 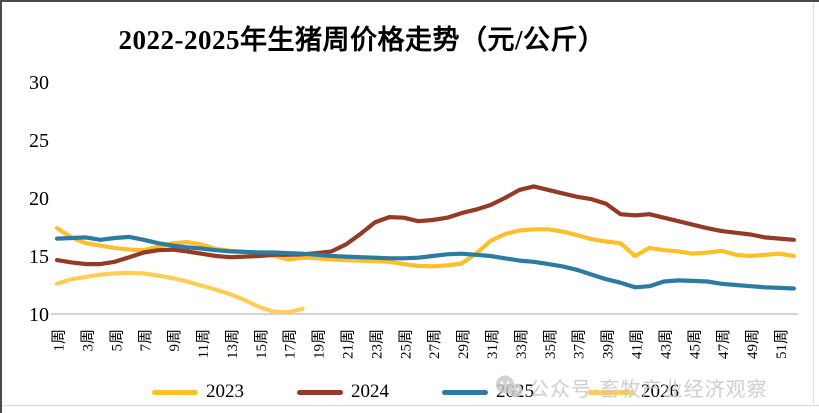 What do you see at coordinates (225, 391) in the screenshot?
I see `legend-label-2023: 2023` at bounding box center [225, 391].